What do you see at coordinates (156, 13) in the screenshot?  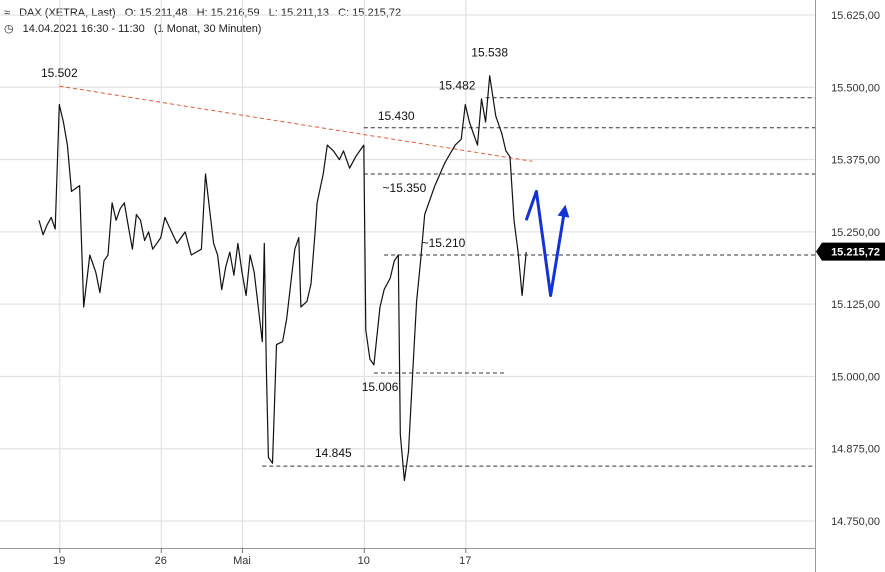 I see `open-value: O: 15.211,48` at bounding box center [156, 13].